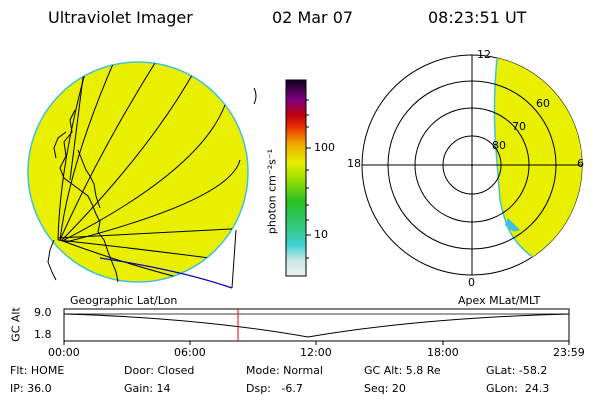 This screenshot has width=600, height=400. What do you see at coordinates (43, 312) in the screenshot?
I see `timeline-ytick-top: 9.0` at bounding box center [43, 312].